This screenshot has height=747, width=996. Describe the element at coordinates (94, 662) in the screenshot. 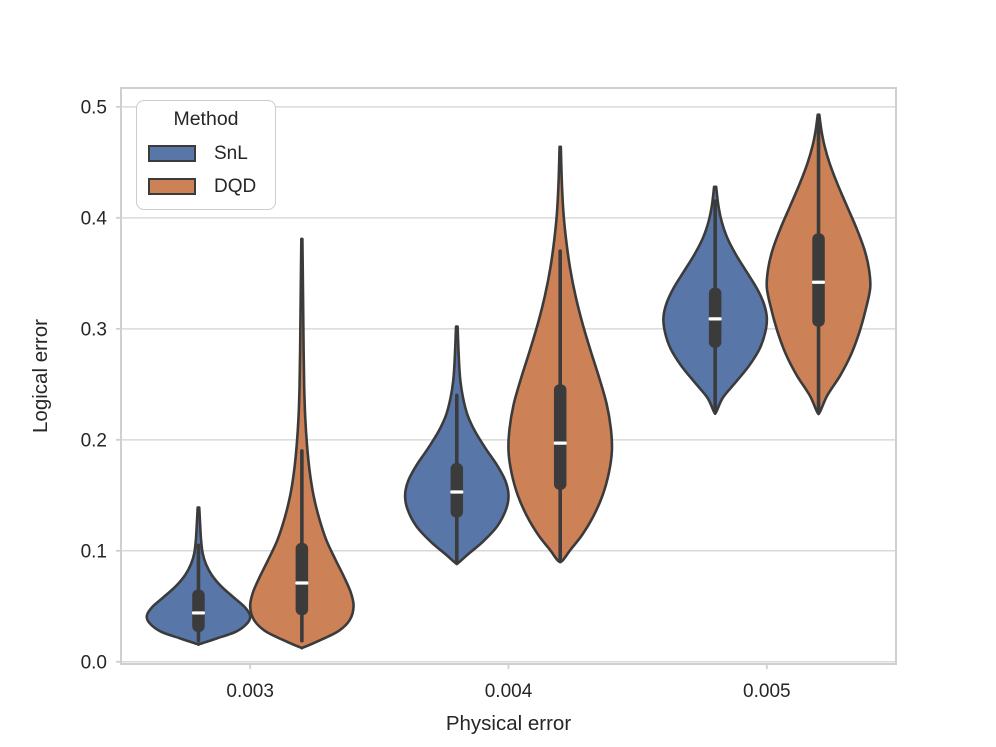

I see `y-tick-label: 0.0` at that location.